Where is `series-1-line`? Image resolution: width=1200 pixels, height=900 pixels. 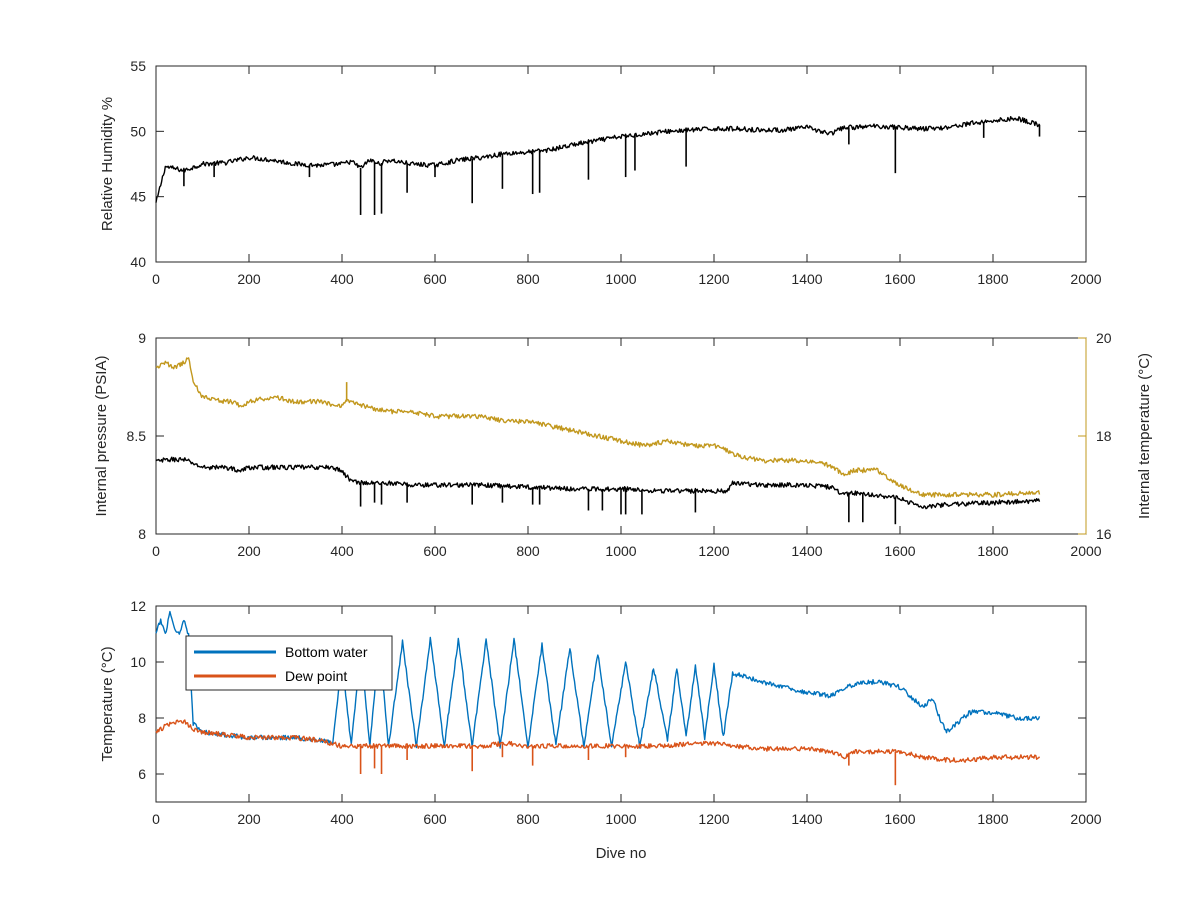 series-1-line is located at coordinates (598, 427).